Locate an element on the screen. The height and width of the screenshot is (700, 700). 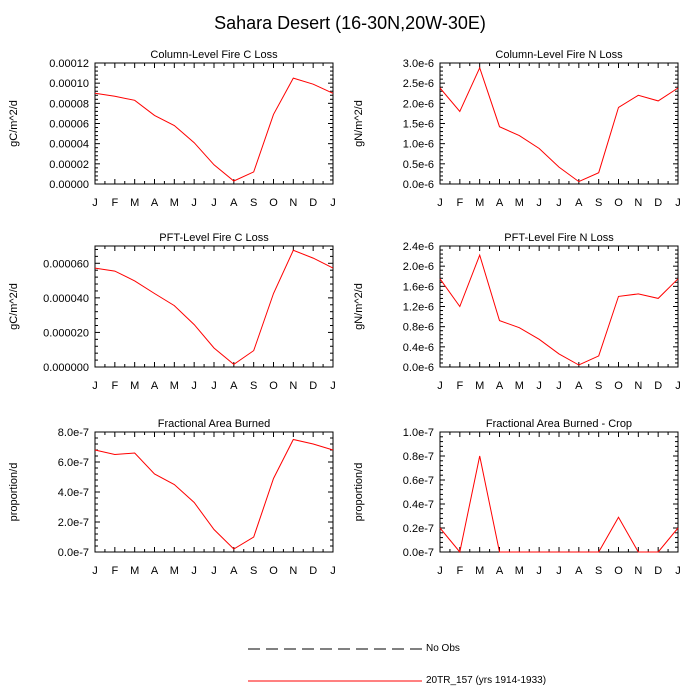
y-tick-label: 1.5e-6 is located at coordinates (418, 125).